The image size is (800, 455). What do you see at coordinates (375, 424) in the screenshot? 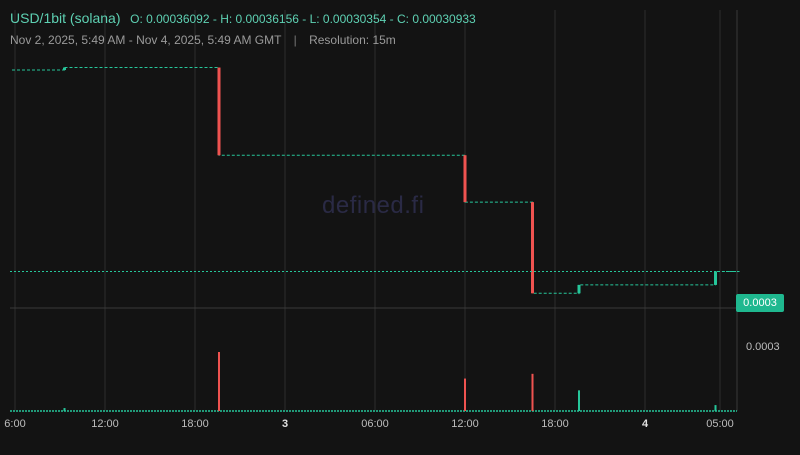
I see `x-tick-label: 06:00` at bounding box center [375, 424].